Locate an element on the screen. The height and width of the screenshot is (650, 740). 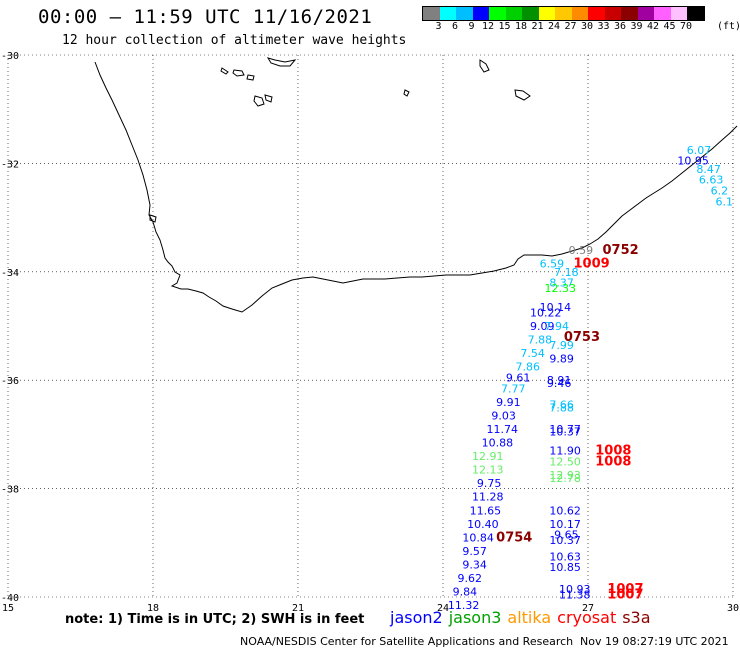
wave-height-label: 7.94 is located at coordinates (557, 326).